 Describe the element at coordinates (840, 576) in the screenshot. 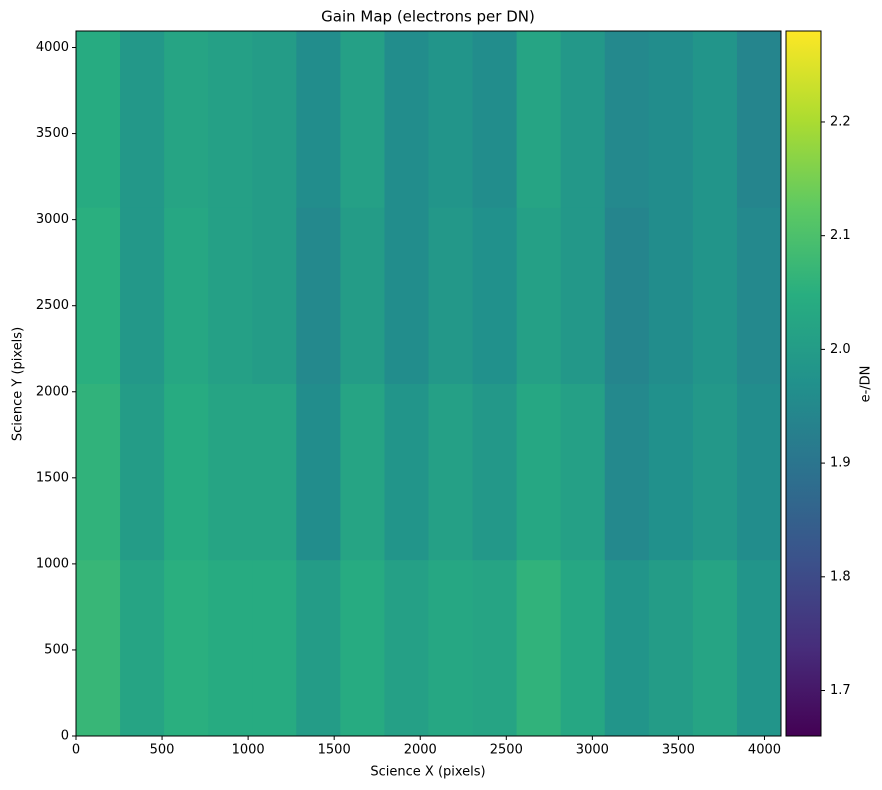

I see `colorbar-tick-label: 1.8` at that location.